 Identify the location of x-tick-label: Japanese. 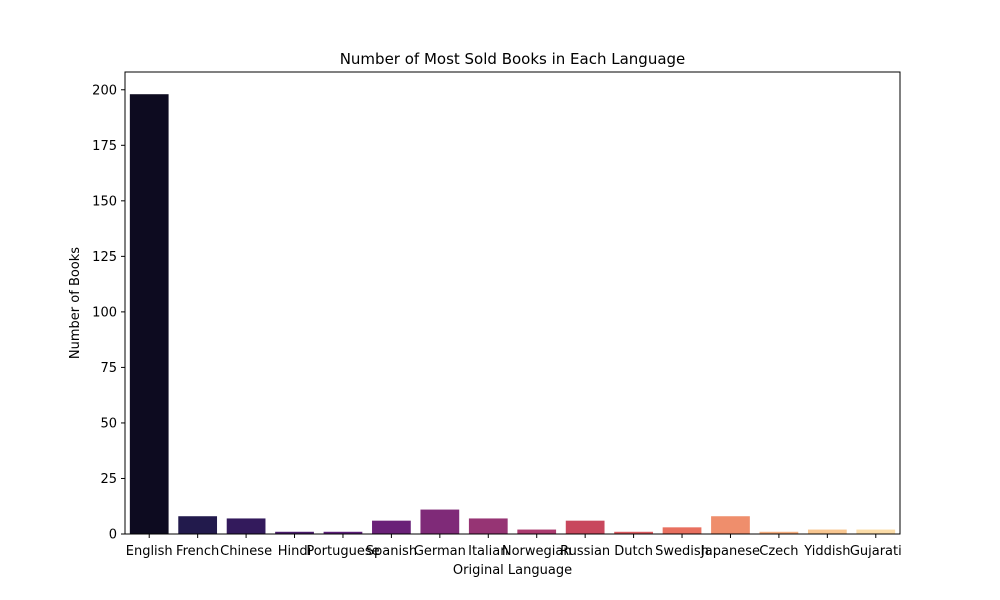
(730, 551).